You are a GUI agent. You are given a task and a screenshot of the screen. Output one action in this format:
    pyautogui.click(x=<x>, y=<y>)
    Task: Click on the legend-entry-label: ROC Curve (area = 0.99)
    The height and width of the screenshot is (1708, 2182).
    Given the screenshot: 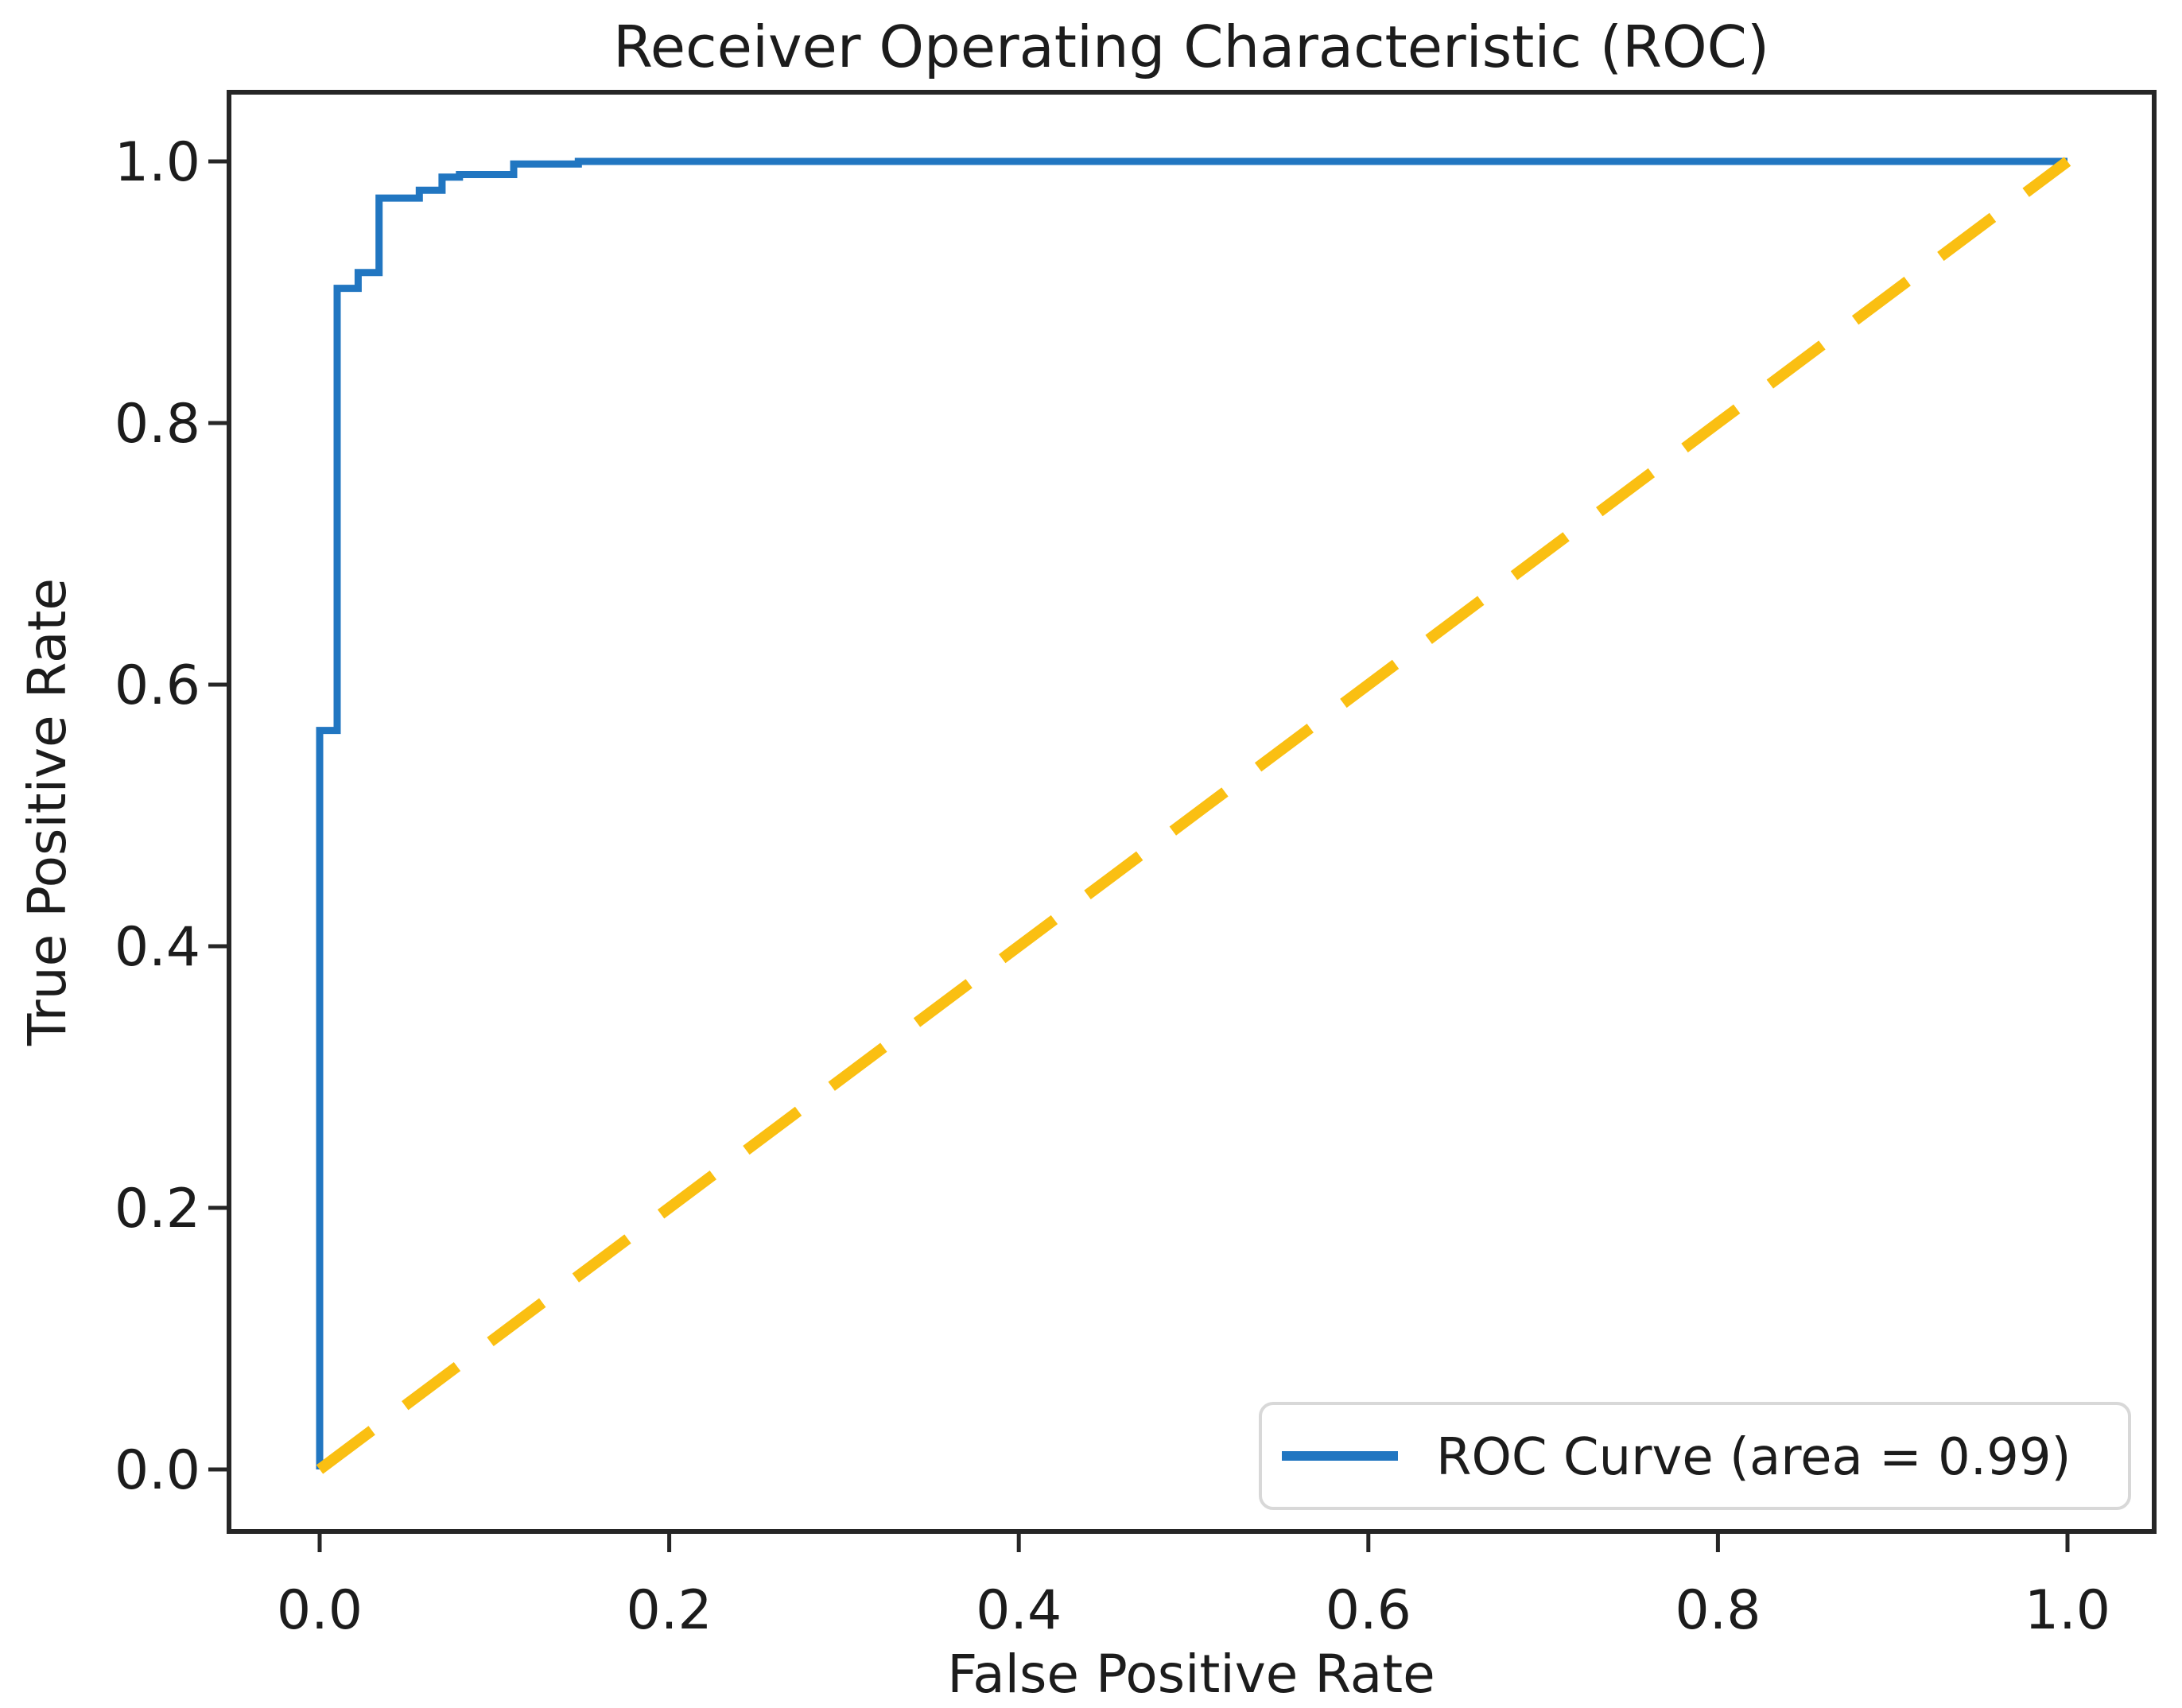 What is the action you would take?
    pyautogui.click(x=1753, y=1457)
    